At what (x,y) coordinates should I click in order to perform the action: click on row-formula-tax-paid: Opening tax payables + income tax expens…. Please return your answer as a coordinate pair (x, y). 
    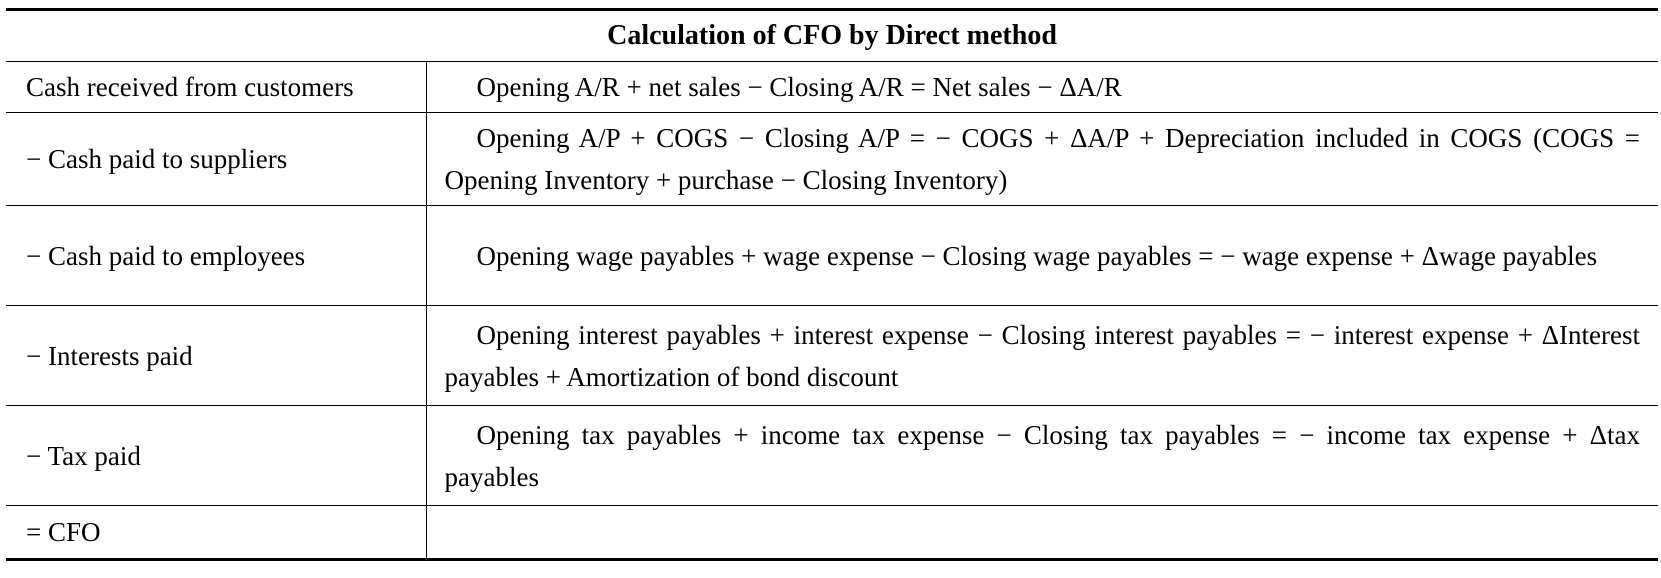
    Looking at the image, I should click on (1042, 455).